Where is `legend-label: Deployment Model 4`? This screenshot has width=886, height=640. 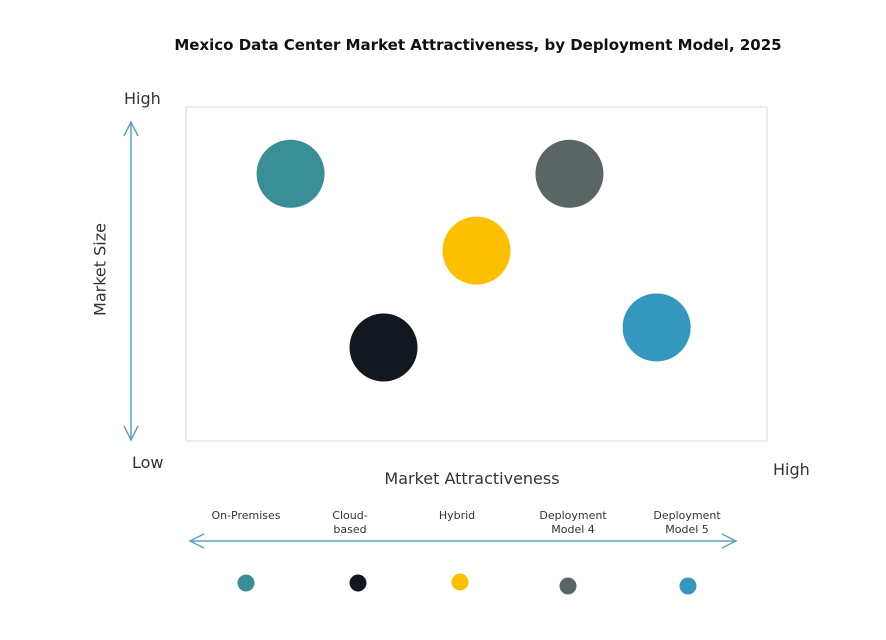 legend-label: Deployment Model 4 is located at coordinates (573, 522).